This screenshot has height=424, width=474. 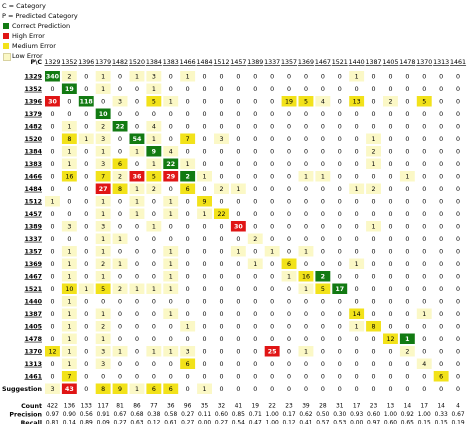 I want to click on summary-value: 81, so click(x=120, y=406).